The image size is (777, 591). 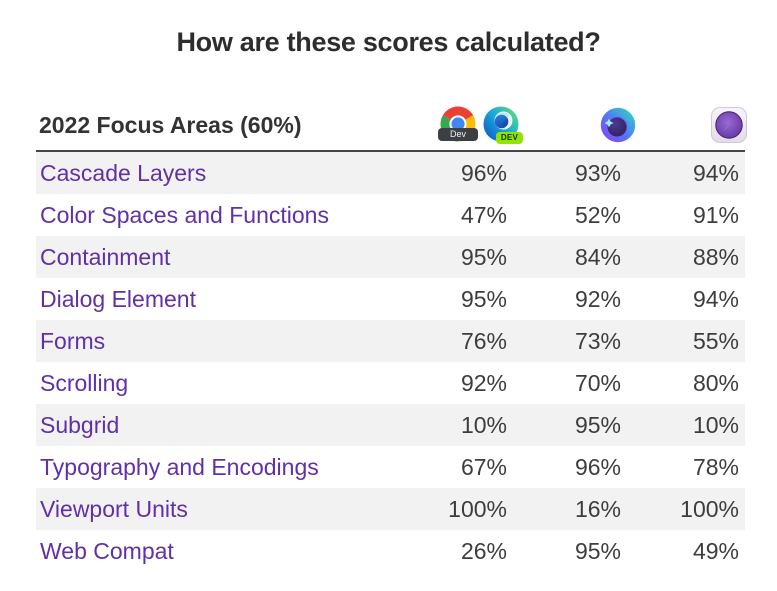 I want to click on page-title: How are these scores calculated?, so click(x=388, y=42).